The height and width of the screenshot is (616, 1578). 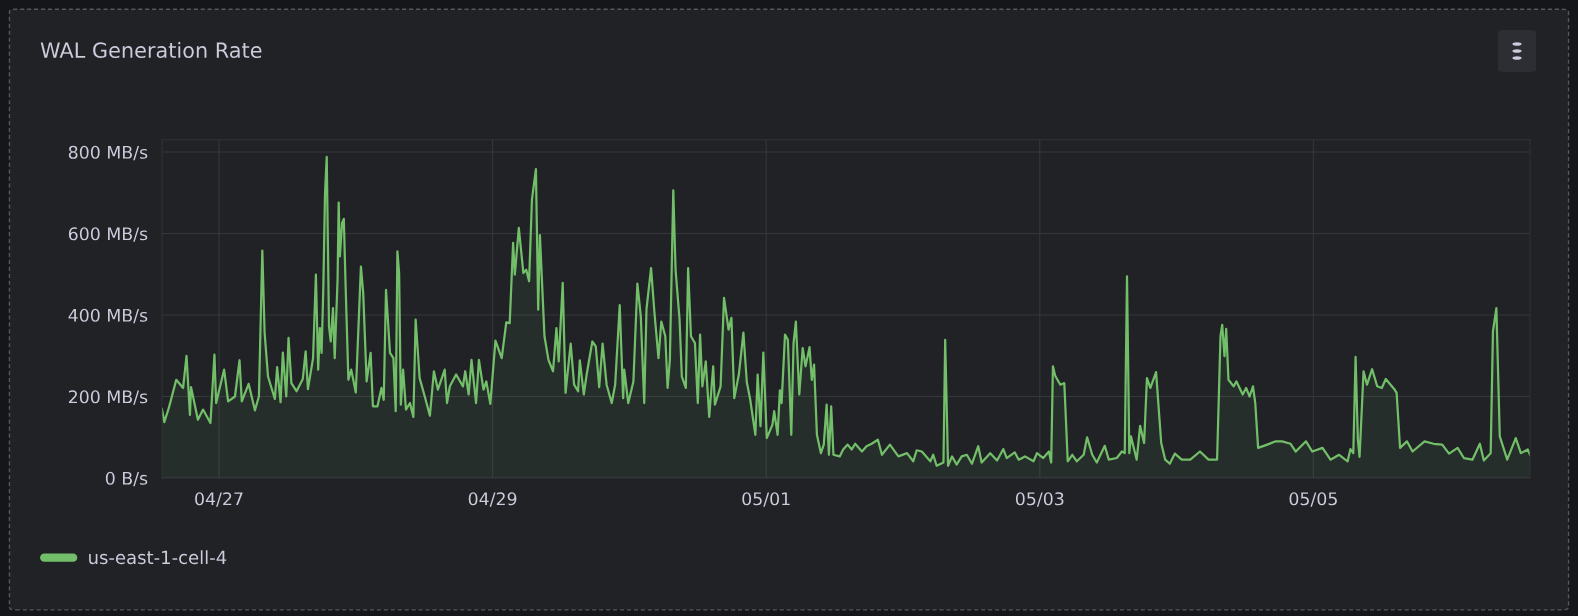 What do you see at coordinates (492, 499) in the screenshot?
I see `x-tick-label: 04/29` at bounding box center [492, 499].